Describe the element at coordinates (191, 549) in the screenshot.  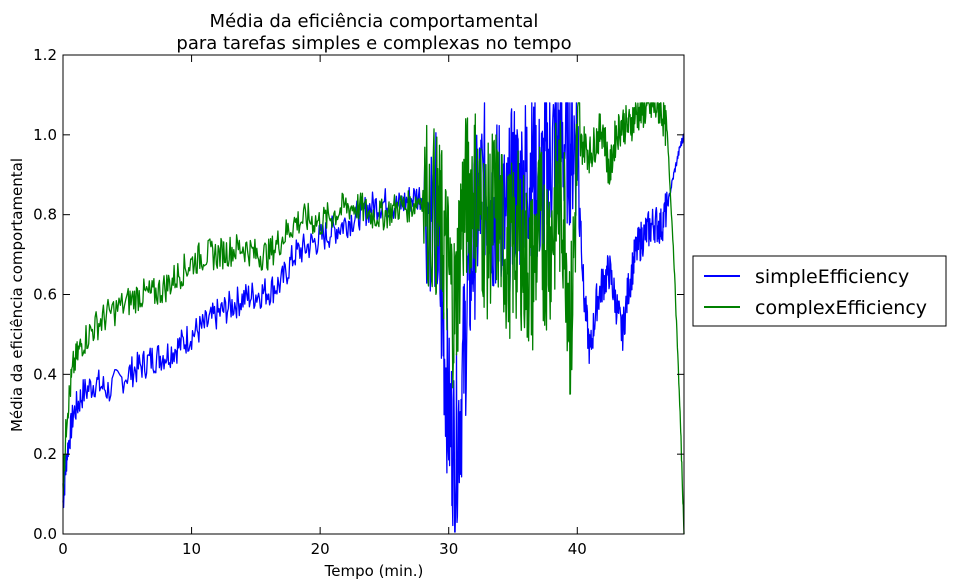
I see `x-tick-label: 10` at that location.